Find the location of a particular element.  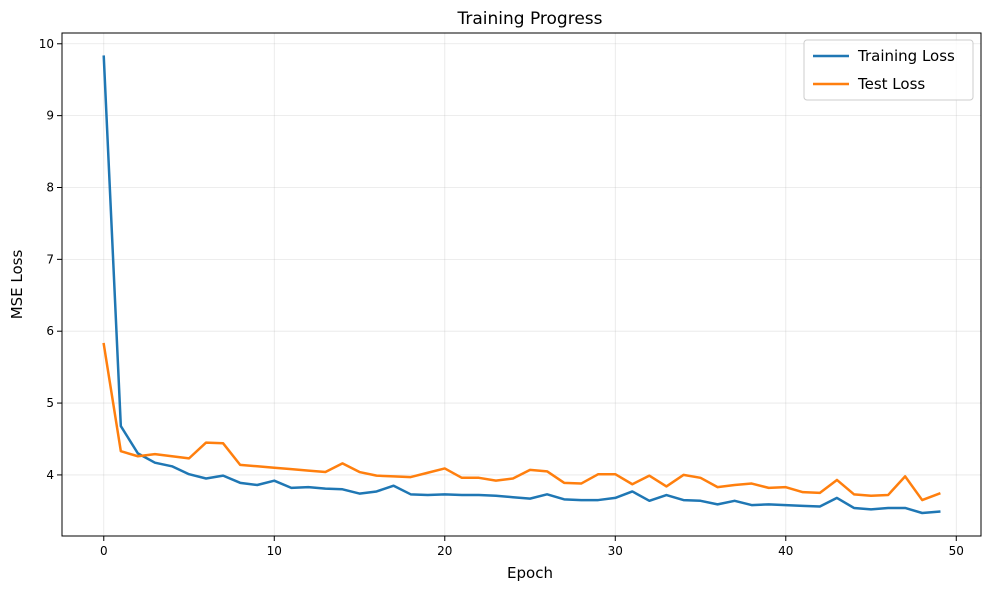

y-tick-label: 8 is located at coordinates (50, 187).